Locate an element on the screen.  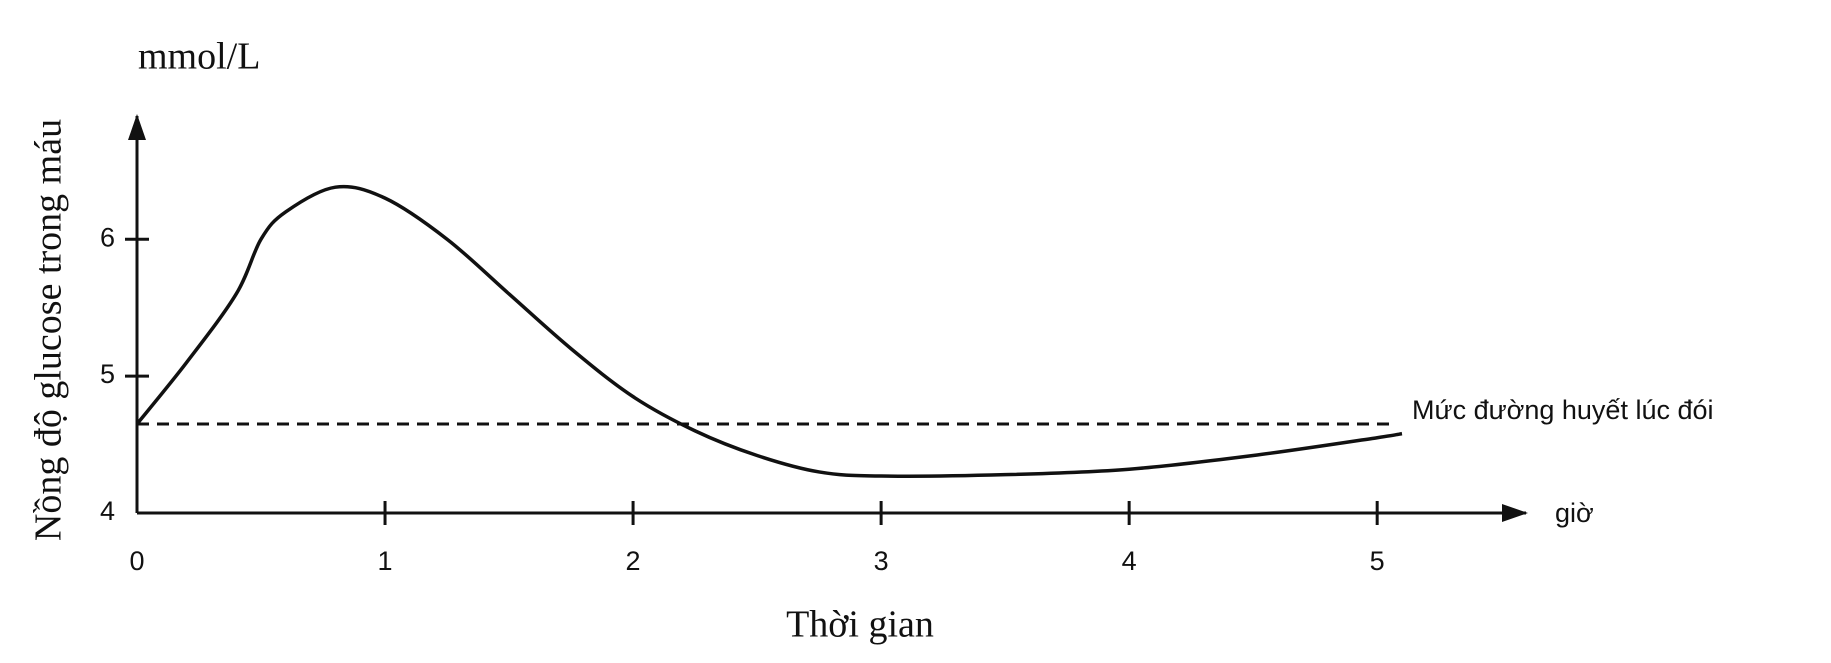
x-tick-label: 0 is located at coordinates (136, 561).